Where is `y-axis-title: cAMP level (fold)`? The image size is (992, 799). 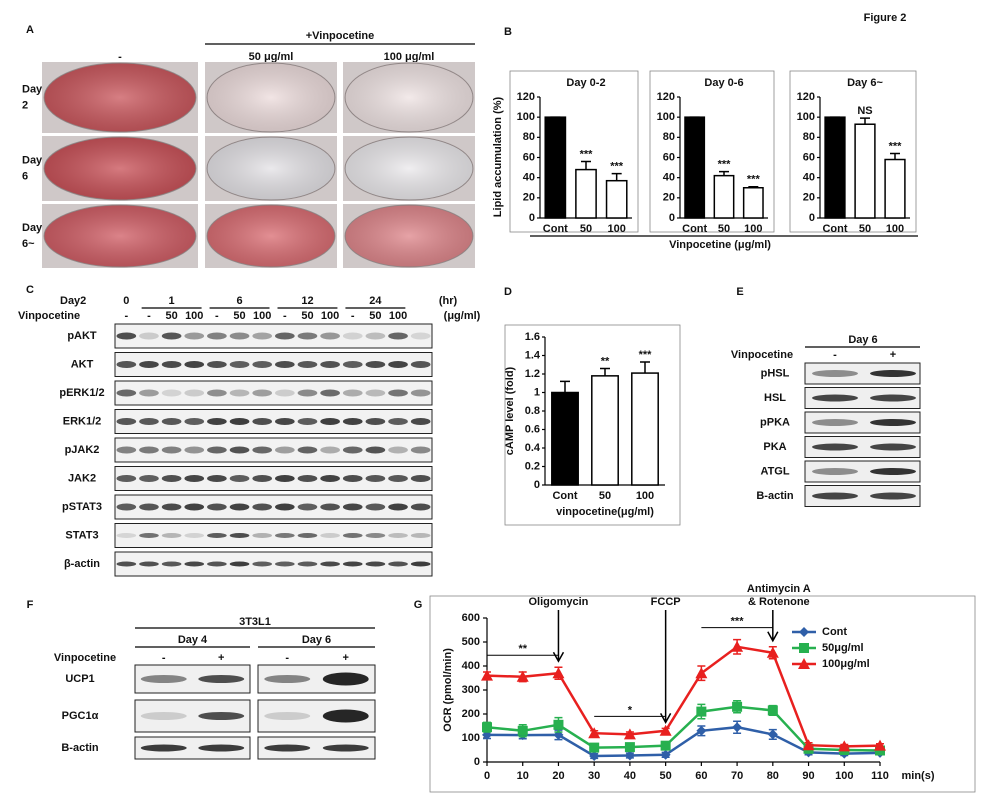 y-axis-title: cAMP level (fold) is located at coordinates (510, 410).